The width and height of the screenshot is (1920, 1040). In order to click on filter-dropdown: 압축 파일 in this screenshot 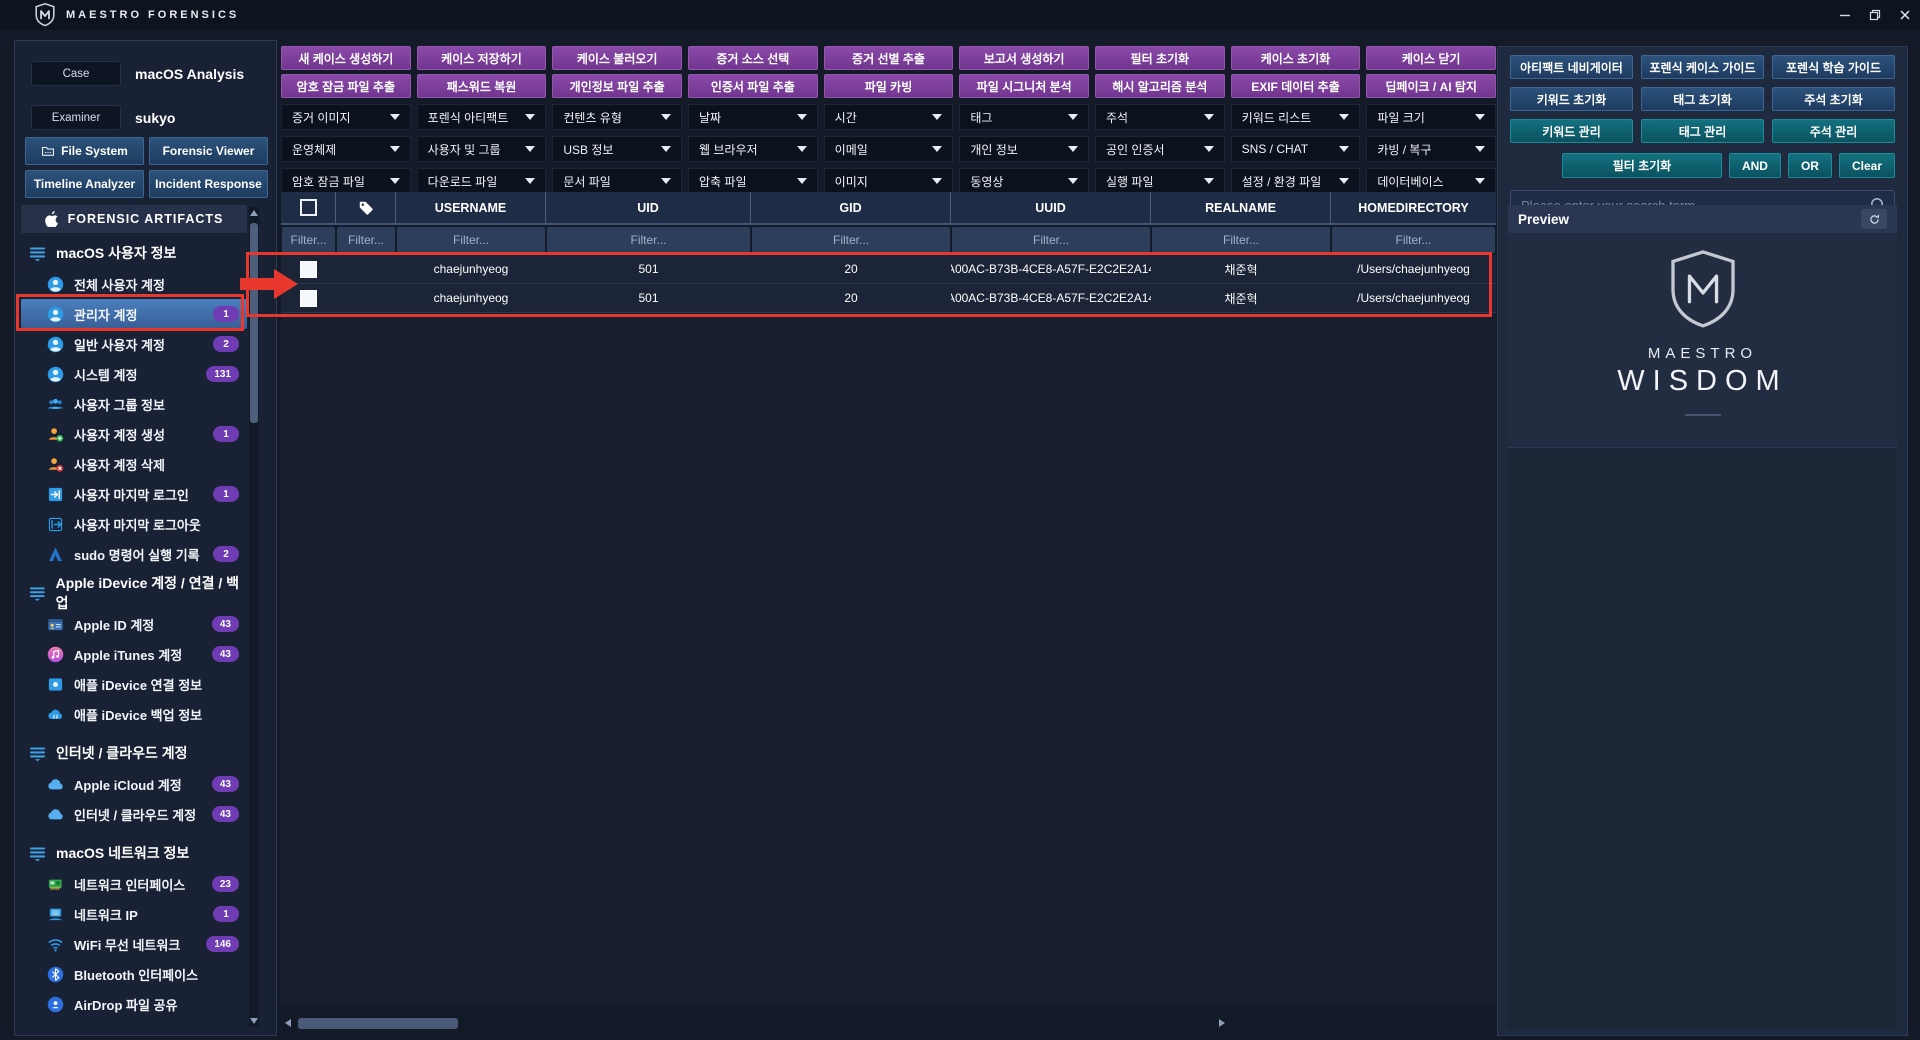, I will do `click(753, 181)`.